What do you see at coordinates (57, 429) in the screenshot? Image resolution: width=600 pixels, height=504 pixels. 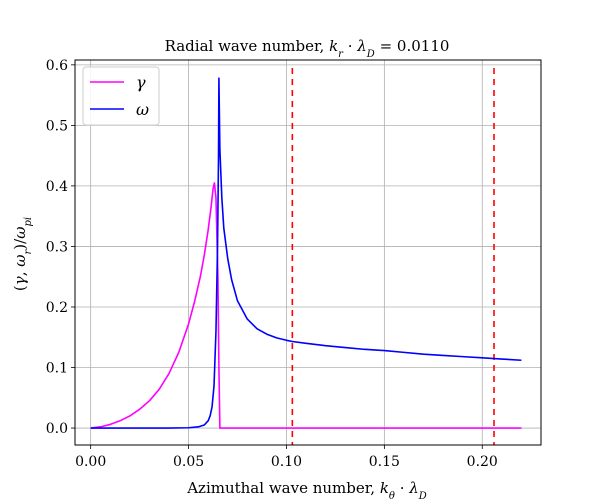 I see `y-tick-label: 0.0` at bounding box center [57, 429].